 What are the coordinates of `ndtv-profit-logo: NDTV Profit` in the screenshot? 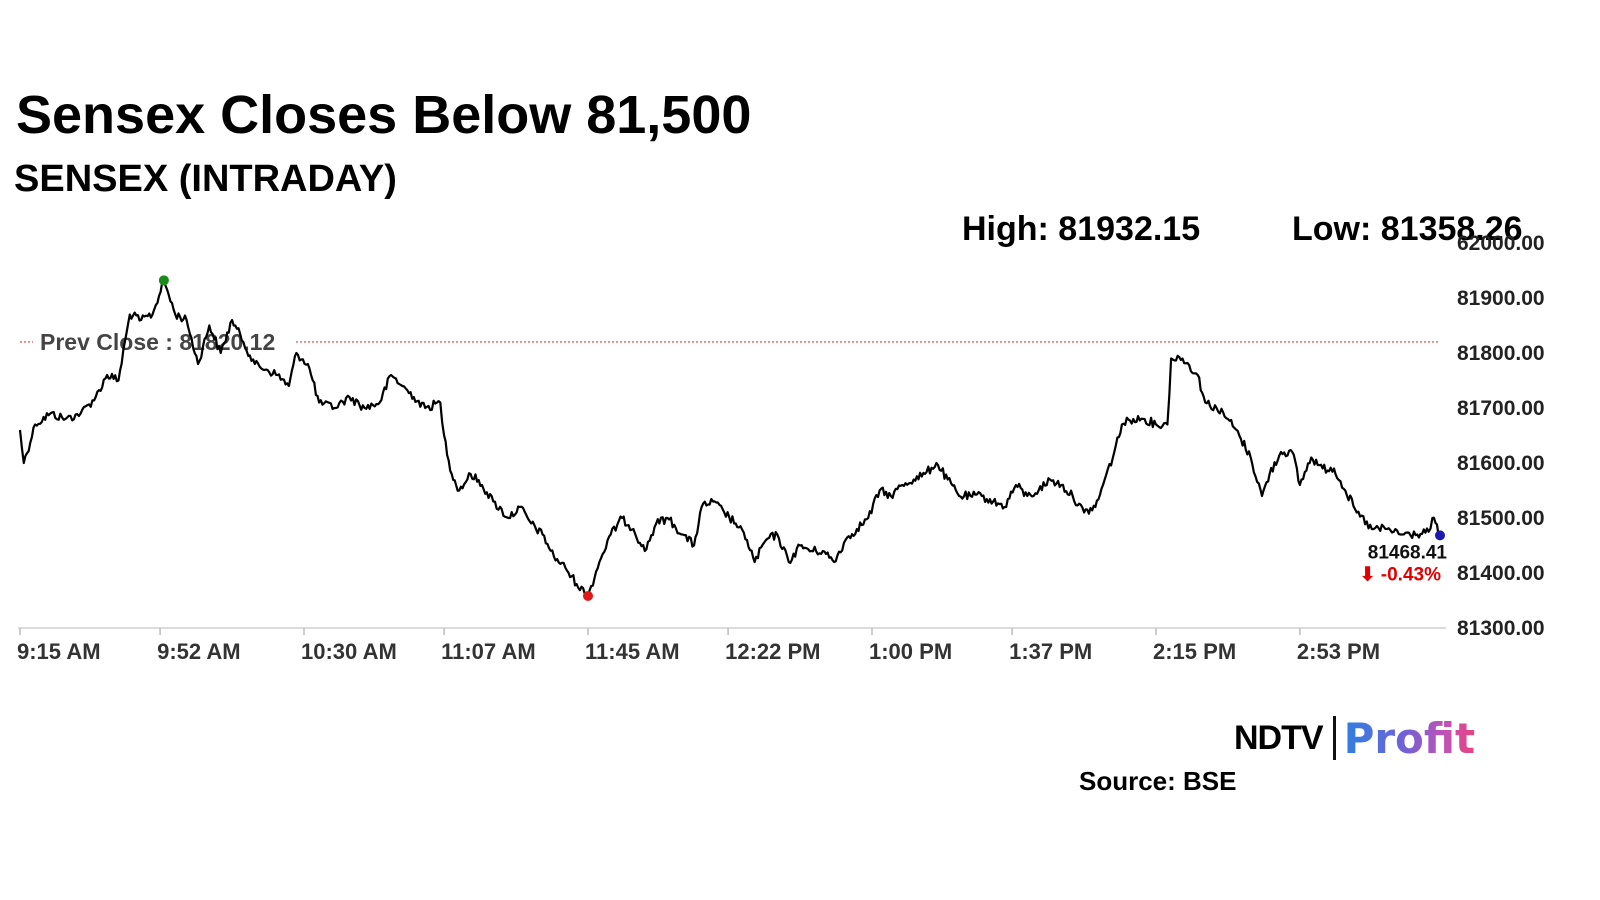 It's located at (1354, 738).